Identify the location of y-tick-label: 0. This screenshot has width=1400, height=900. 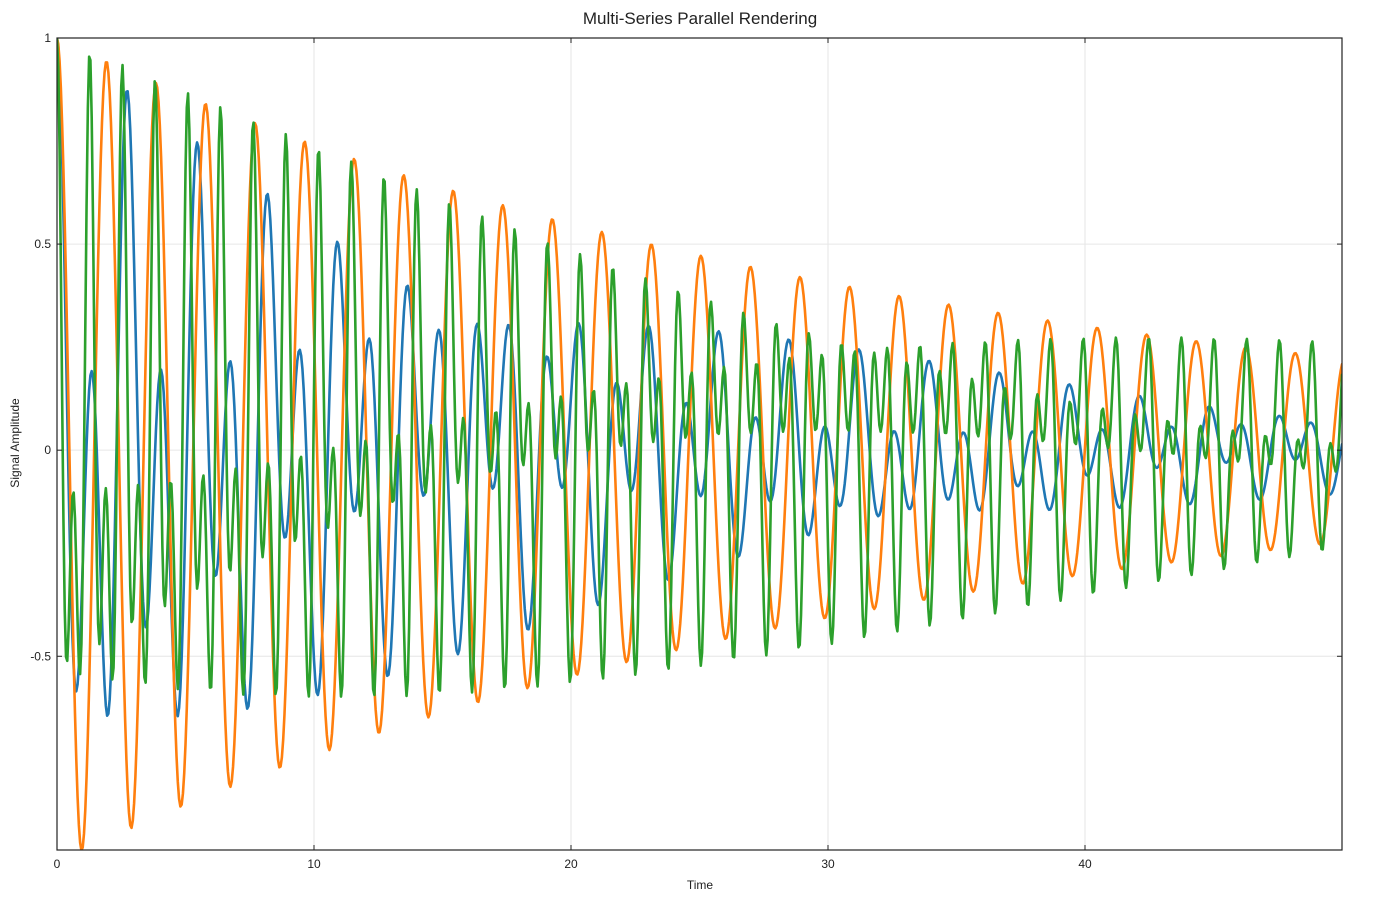
(47, 450).